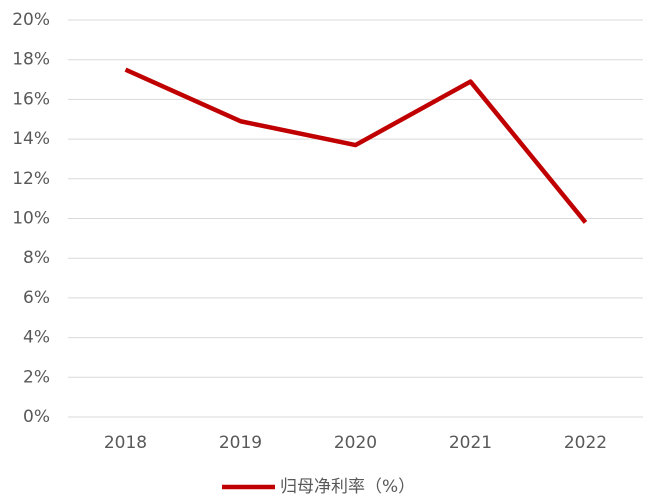  What do you see at coordinates (347, 487) in the screenshot?
I see `legend-label: 归母净利率（%）` at bounding box center [347, 487].